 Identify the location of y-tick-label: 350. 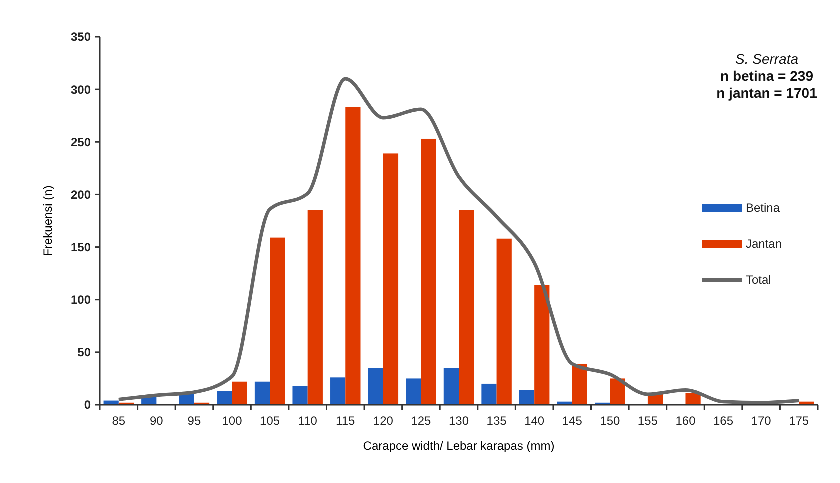
(81, 37).